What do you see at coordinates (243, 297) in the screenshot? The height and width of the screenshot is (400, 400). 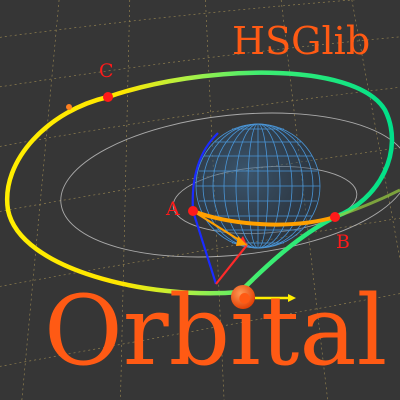 I see `planet-body` at bounding box center [243, 297].